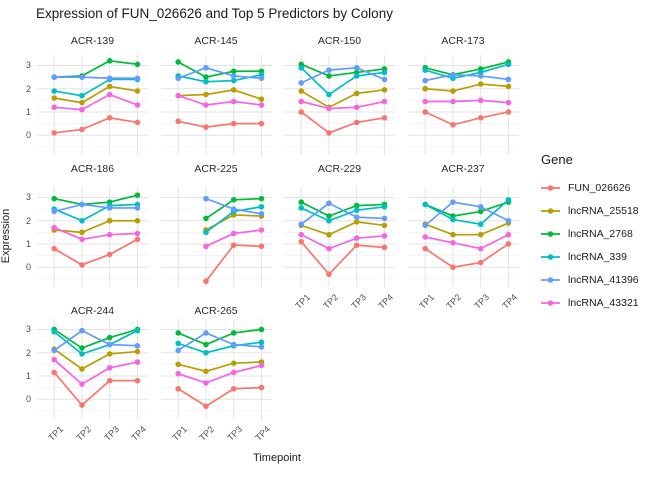  I want to click on x-tick-label: TP1, so click(179, 433).